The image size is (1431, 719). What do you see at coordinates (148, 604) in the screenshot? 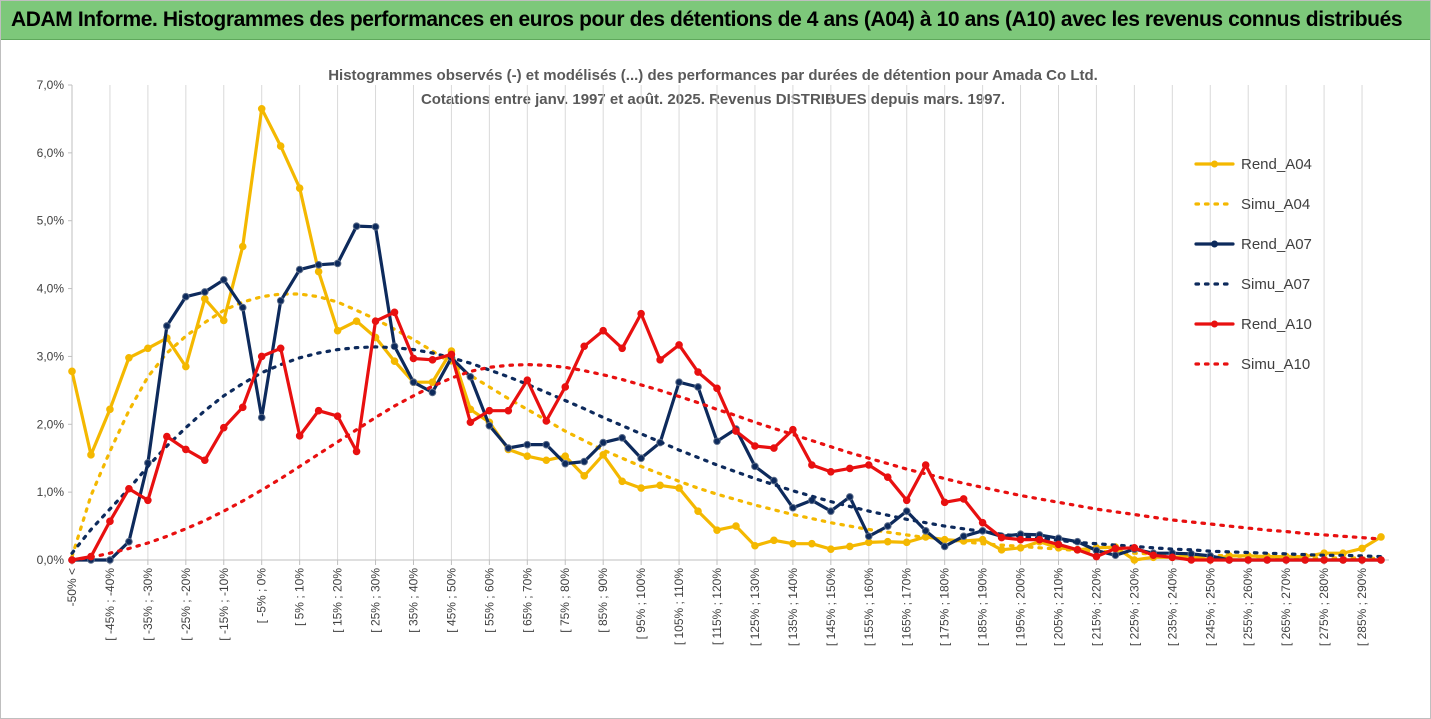
I see `x-tick-label: [ -35% ; -30%` at bounding box center [148, 604].